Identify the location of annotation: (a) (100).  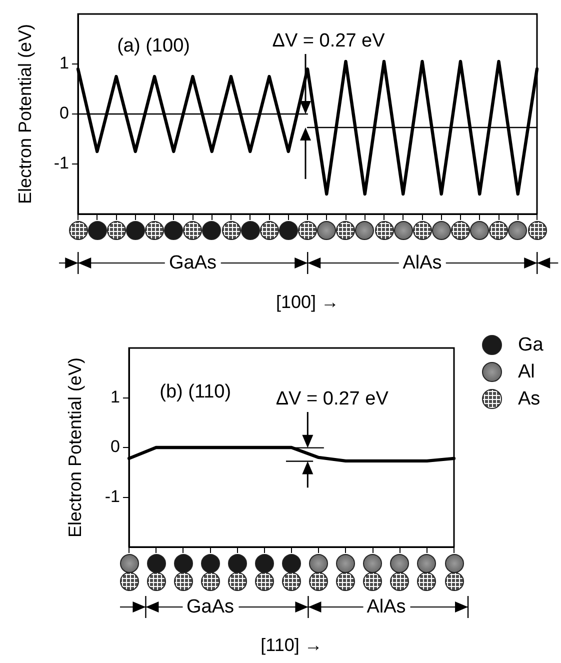
(153, 45).